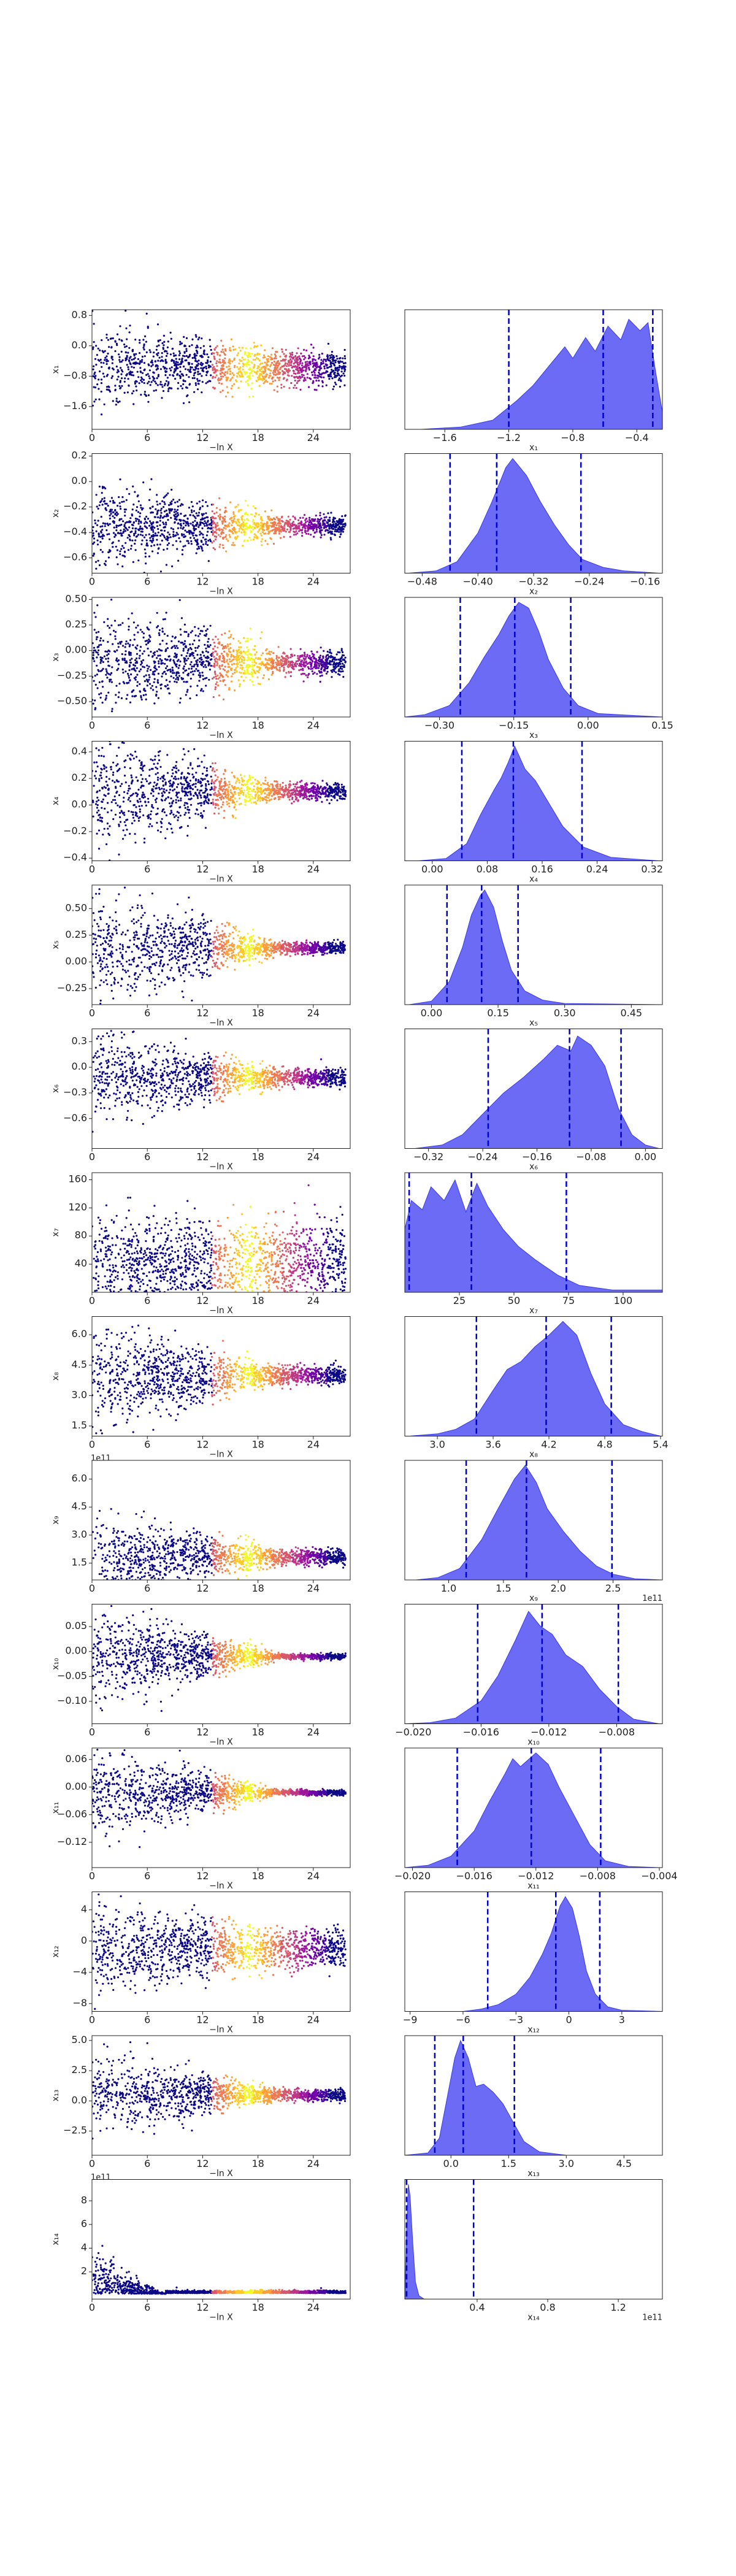 This screenshot has height=2576, width=736. Describe the element at coordinates (662, 725) in the screenshot. I see `x-tick-label: 0.15` at that location.